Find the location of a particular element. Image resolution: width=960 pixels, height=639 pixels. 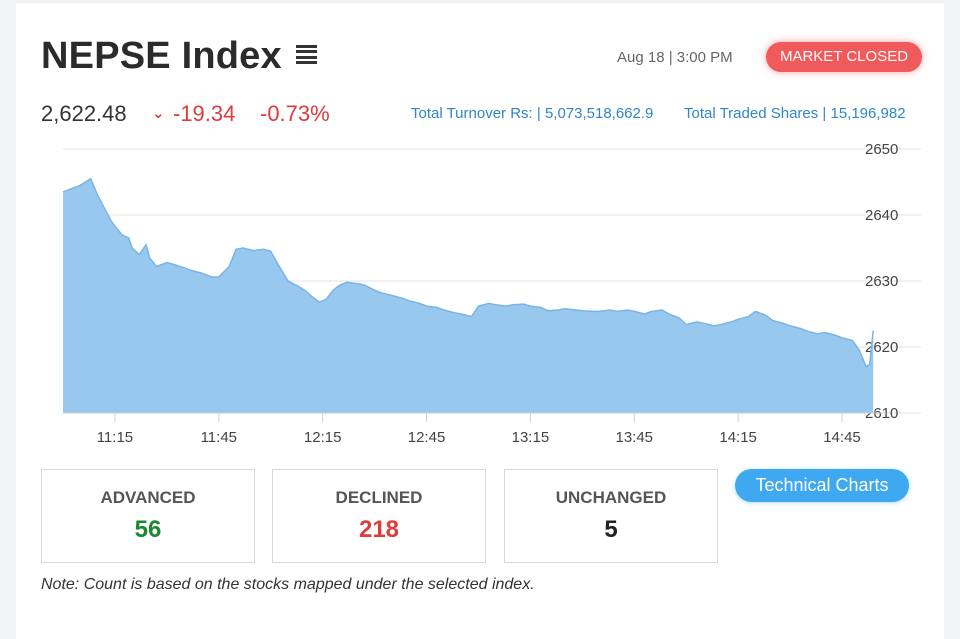

change-percent: -0.73% is located at coordinates (295, 113).